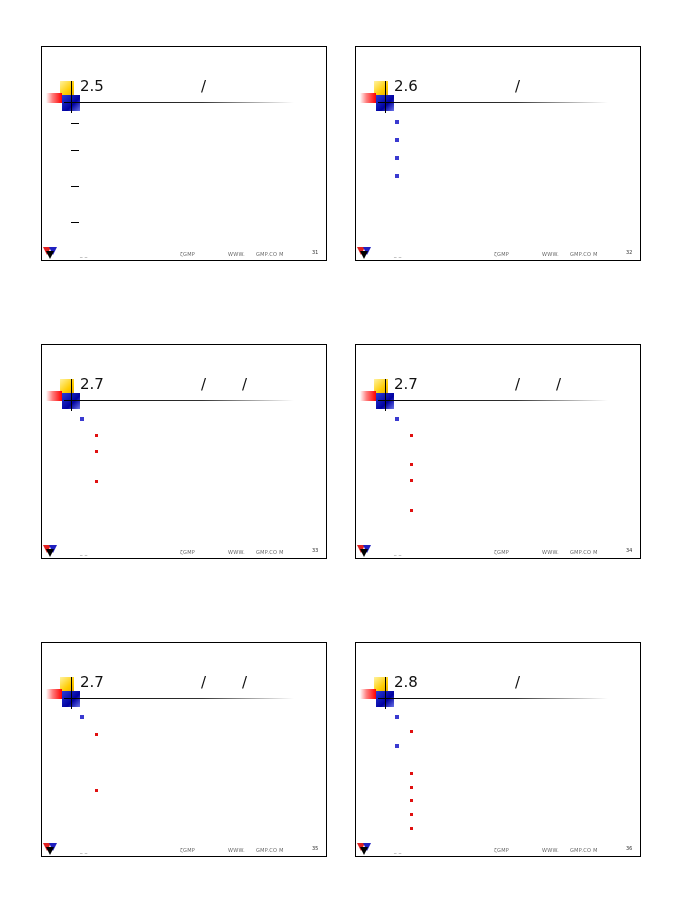  Describe the element at coordinates (498, 451) in the screenshot. I see `slide-34: 2.7 / / _ _ ζGMP WWW. GMP.CO M 34` at that location.